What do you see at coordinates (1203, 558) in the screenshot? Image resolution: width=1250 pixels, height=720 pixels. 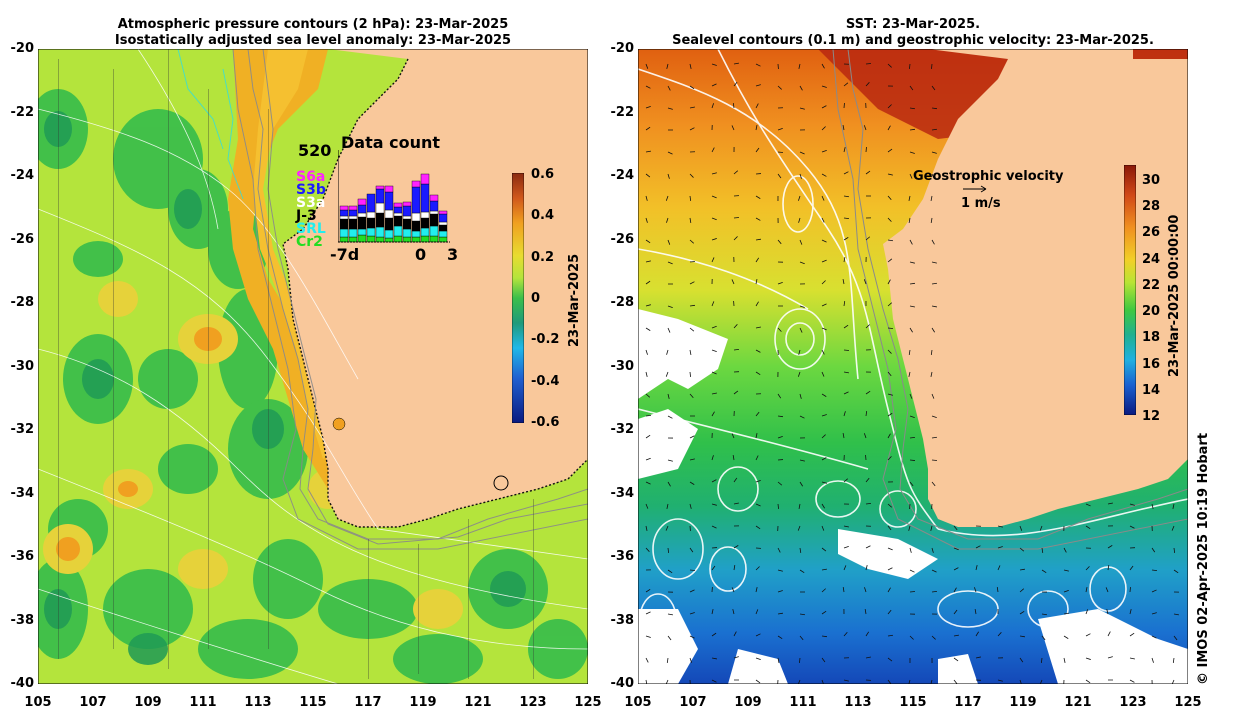 I see `imos-credit: © IMOS 02-Apr-2025 10:19 Hobart` at bounding box center [1203, 558].